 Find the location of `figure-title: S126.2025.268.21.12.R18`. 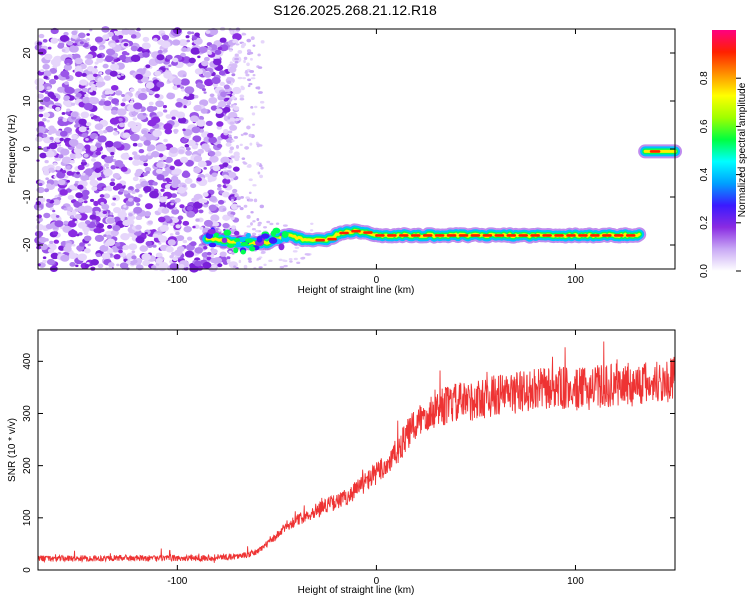

figure-title: S126.2025.268.21.12.R18 is located at coordinates (355, 10).